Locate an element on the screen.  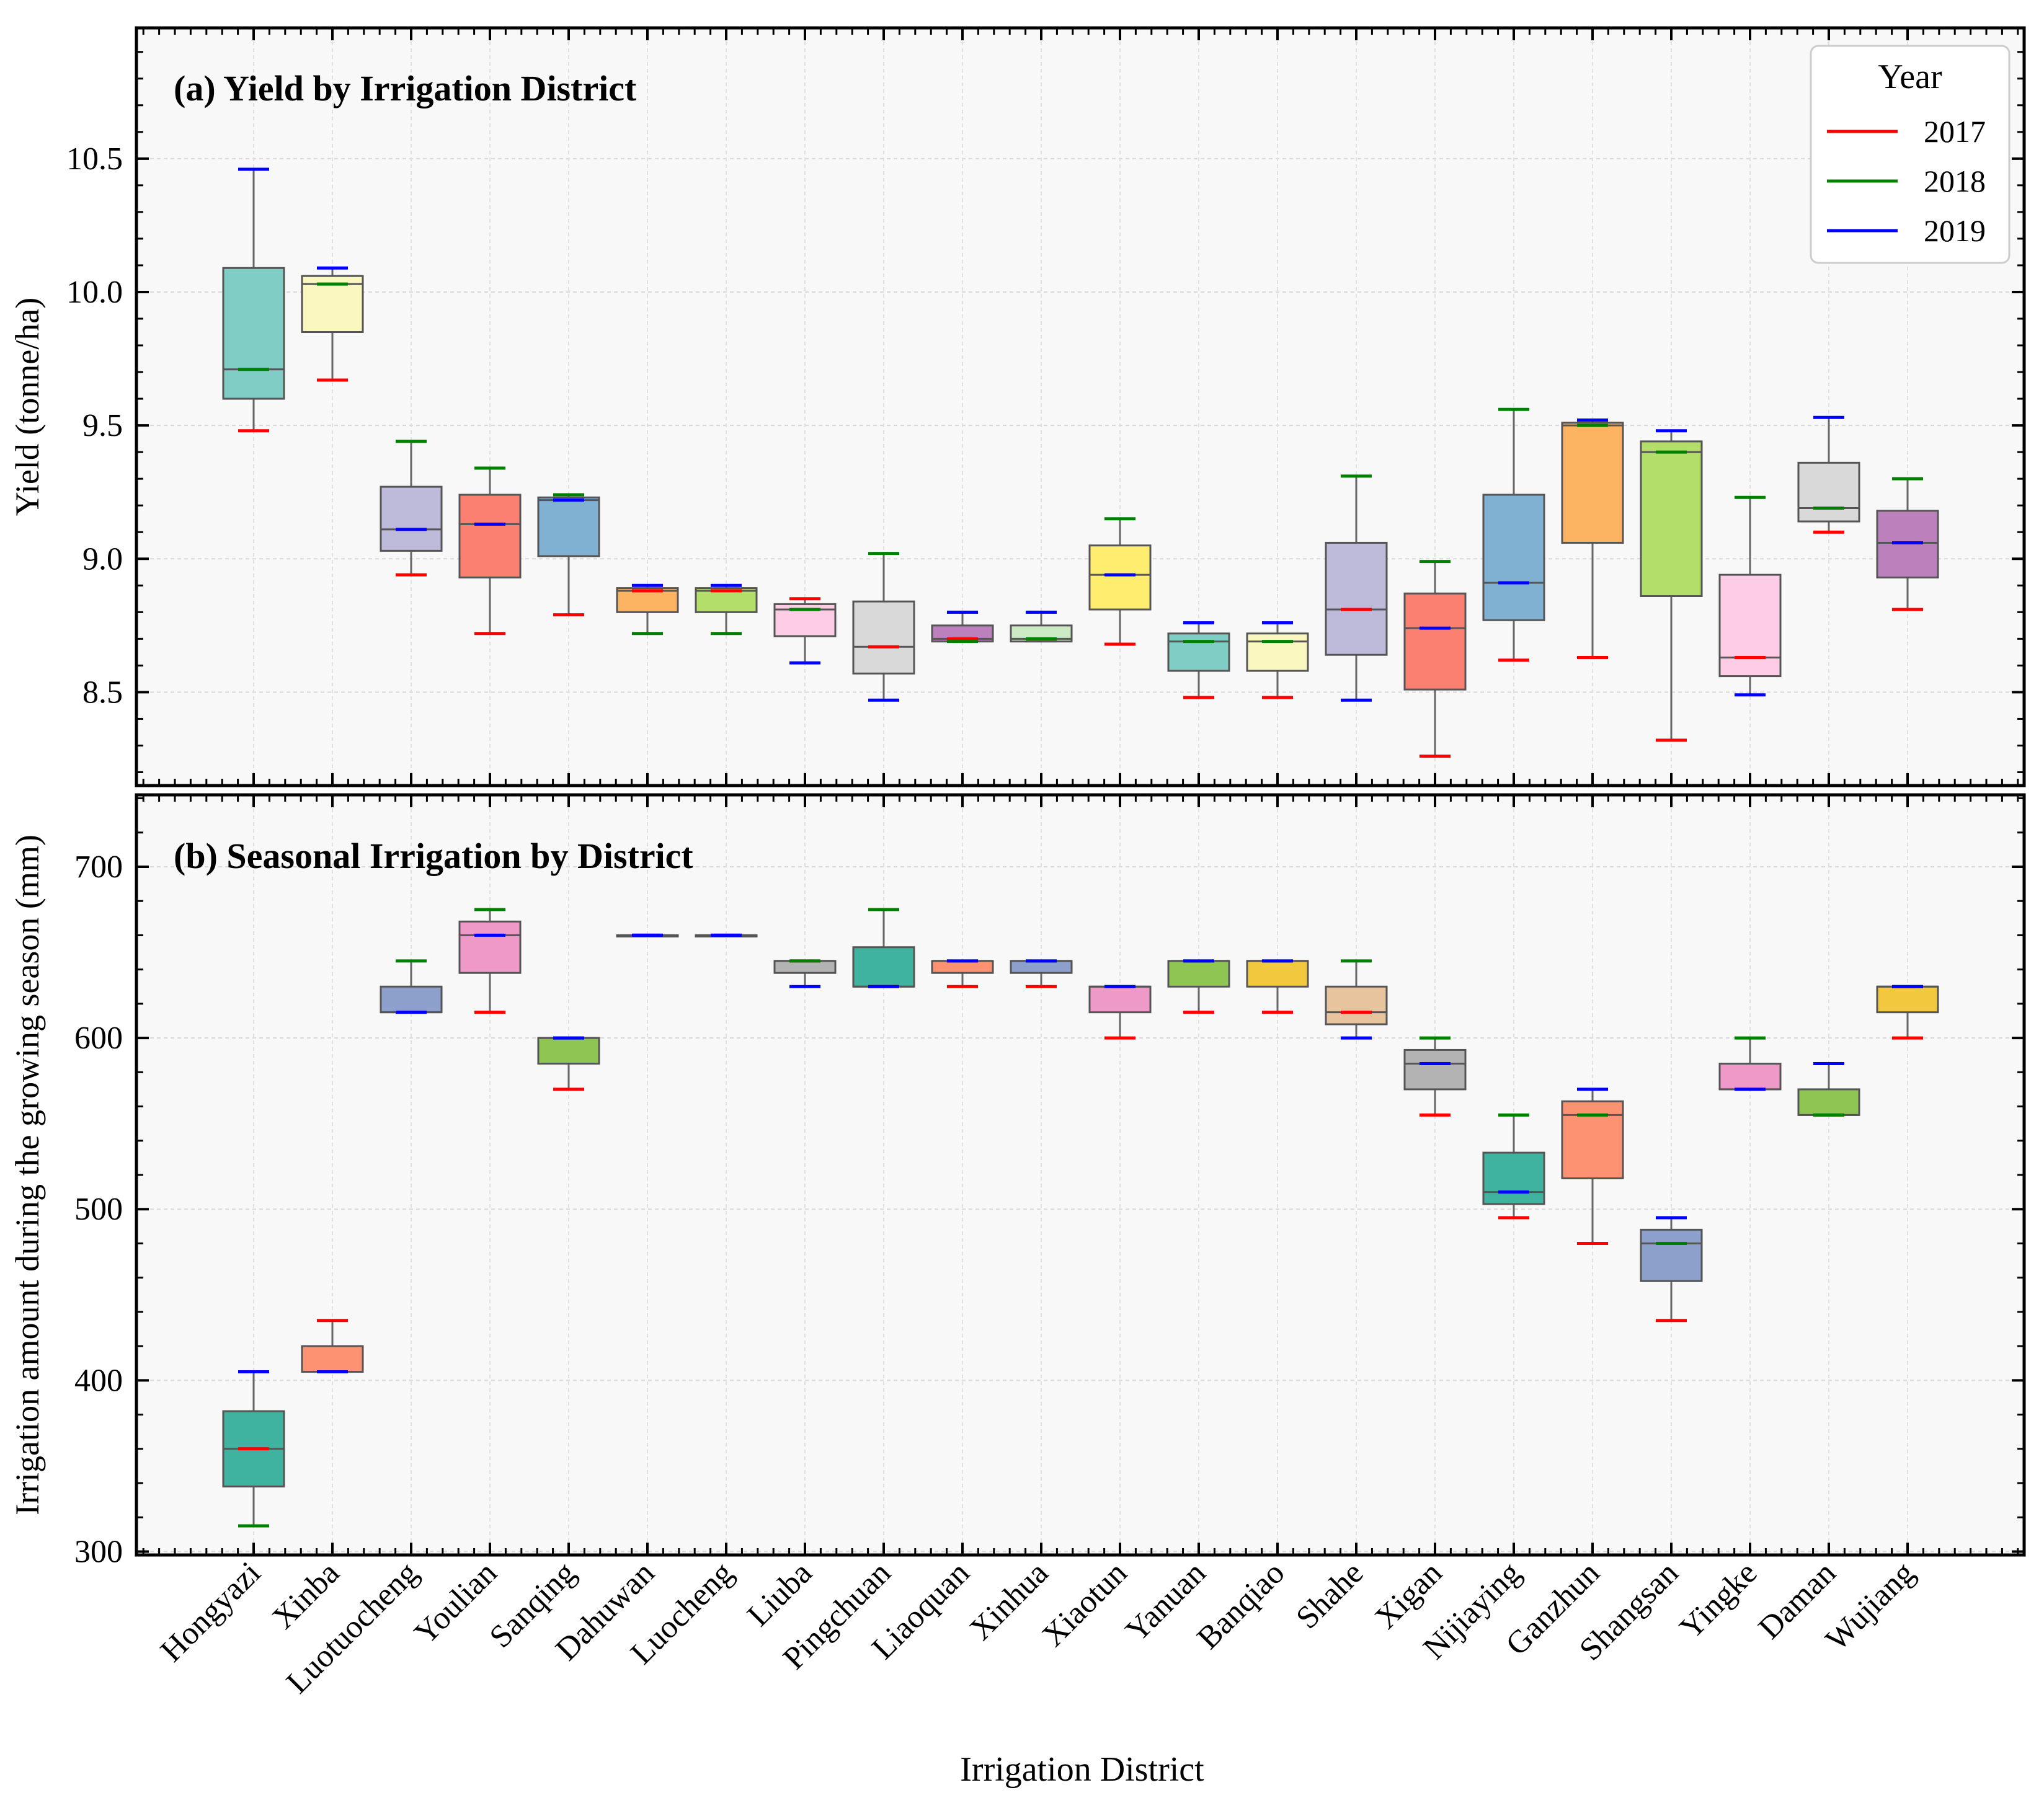
yield-box-banqiao is located at coordinates (1277, 652).